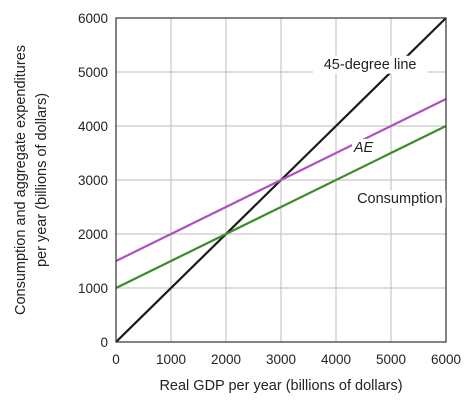 This screenshot has height=401, width=470. Describe the element at coordinates (280, 386) in the screenshot. I see `x-axis-title: Real GDP per year (billions of dollars)` at that location.